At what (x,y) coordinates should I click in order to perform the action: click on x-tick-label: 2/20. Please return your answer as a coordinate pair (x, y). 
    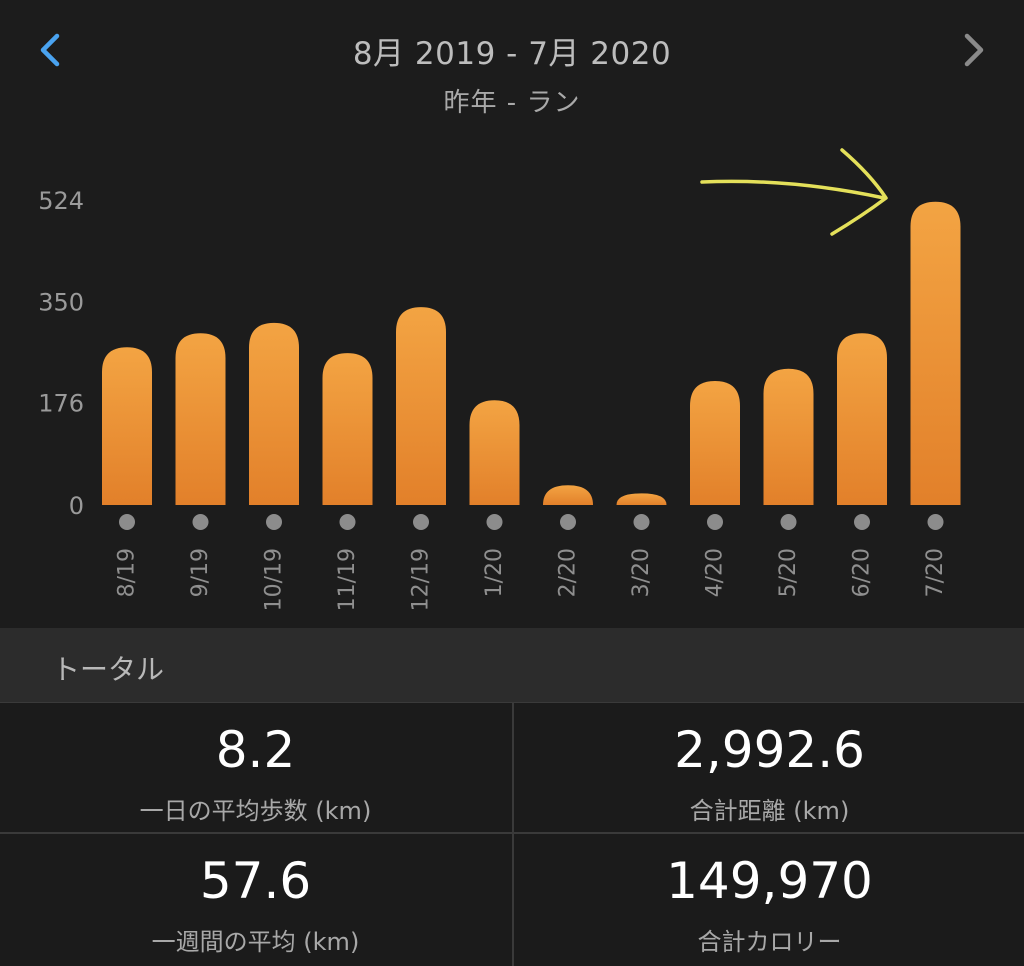
    Looking at the image, I should click on (568, 572).